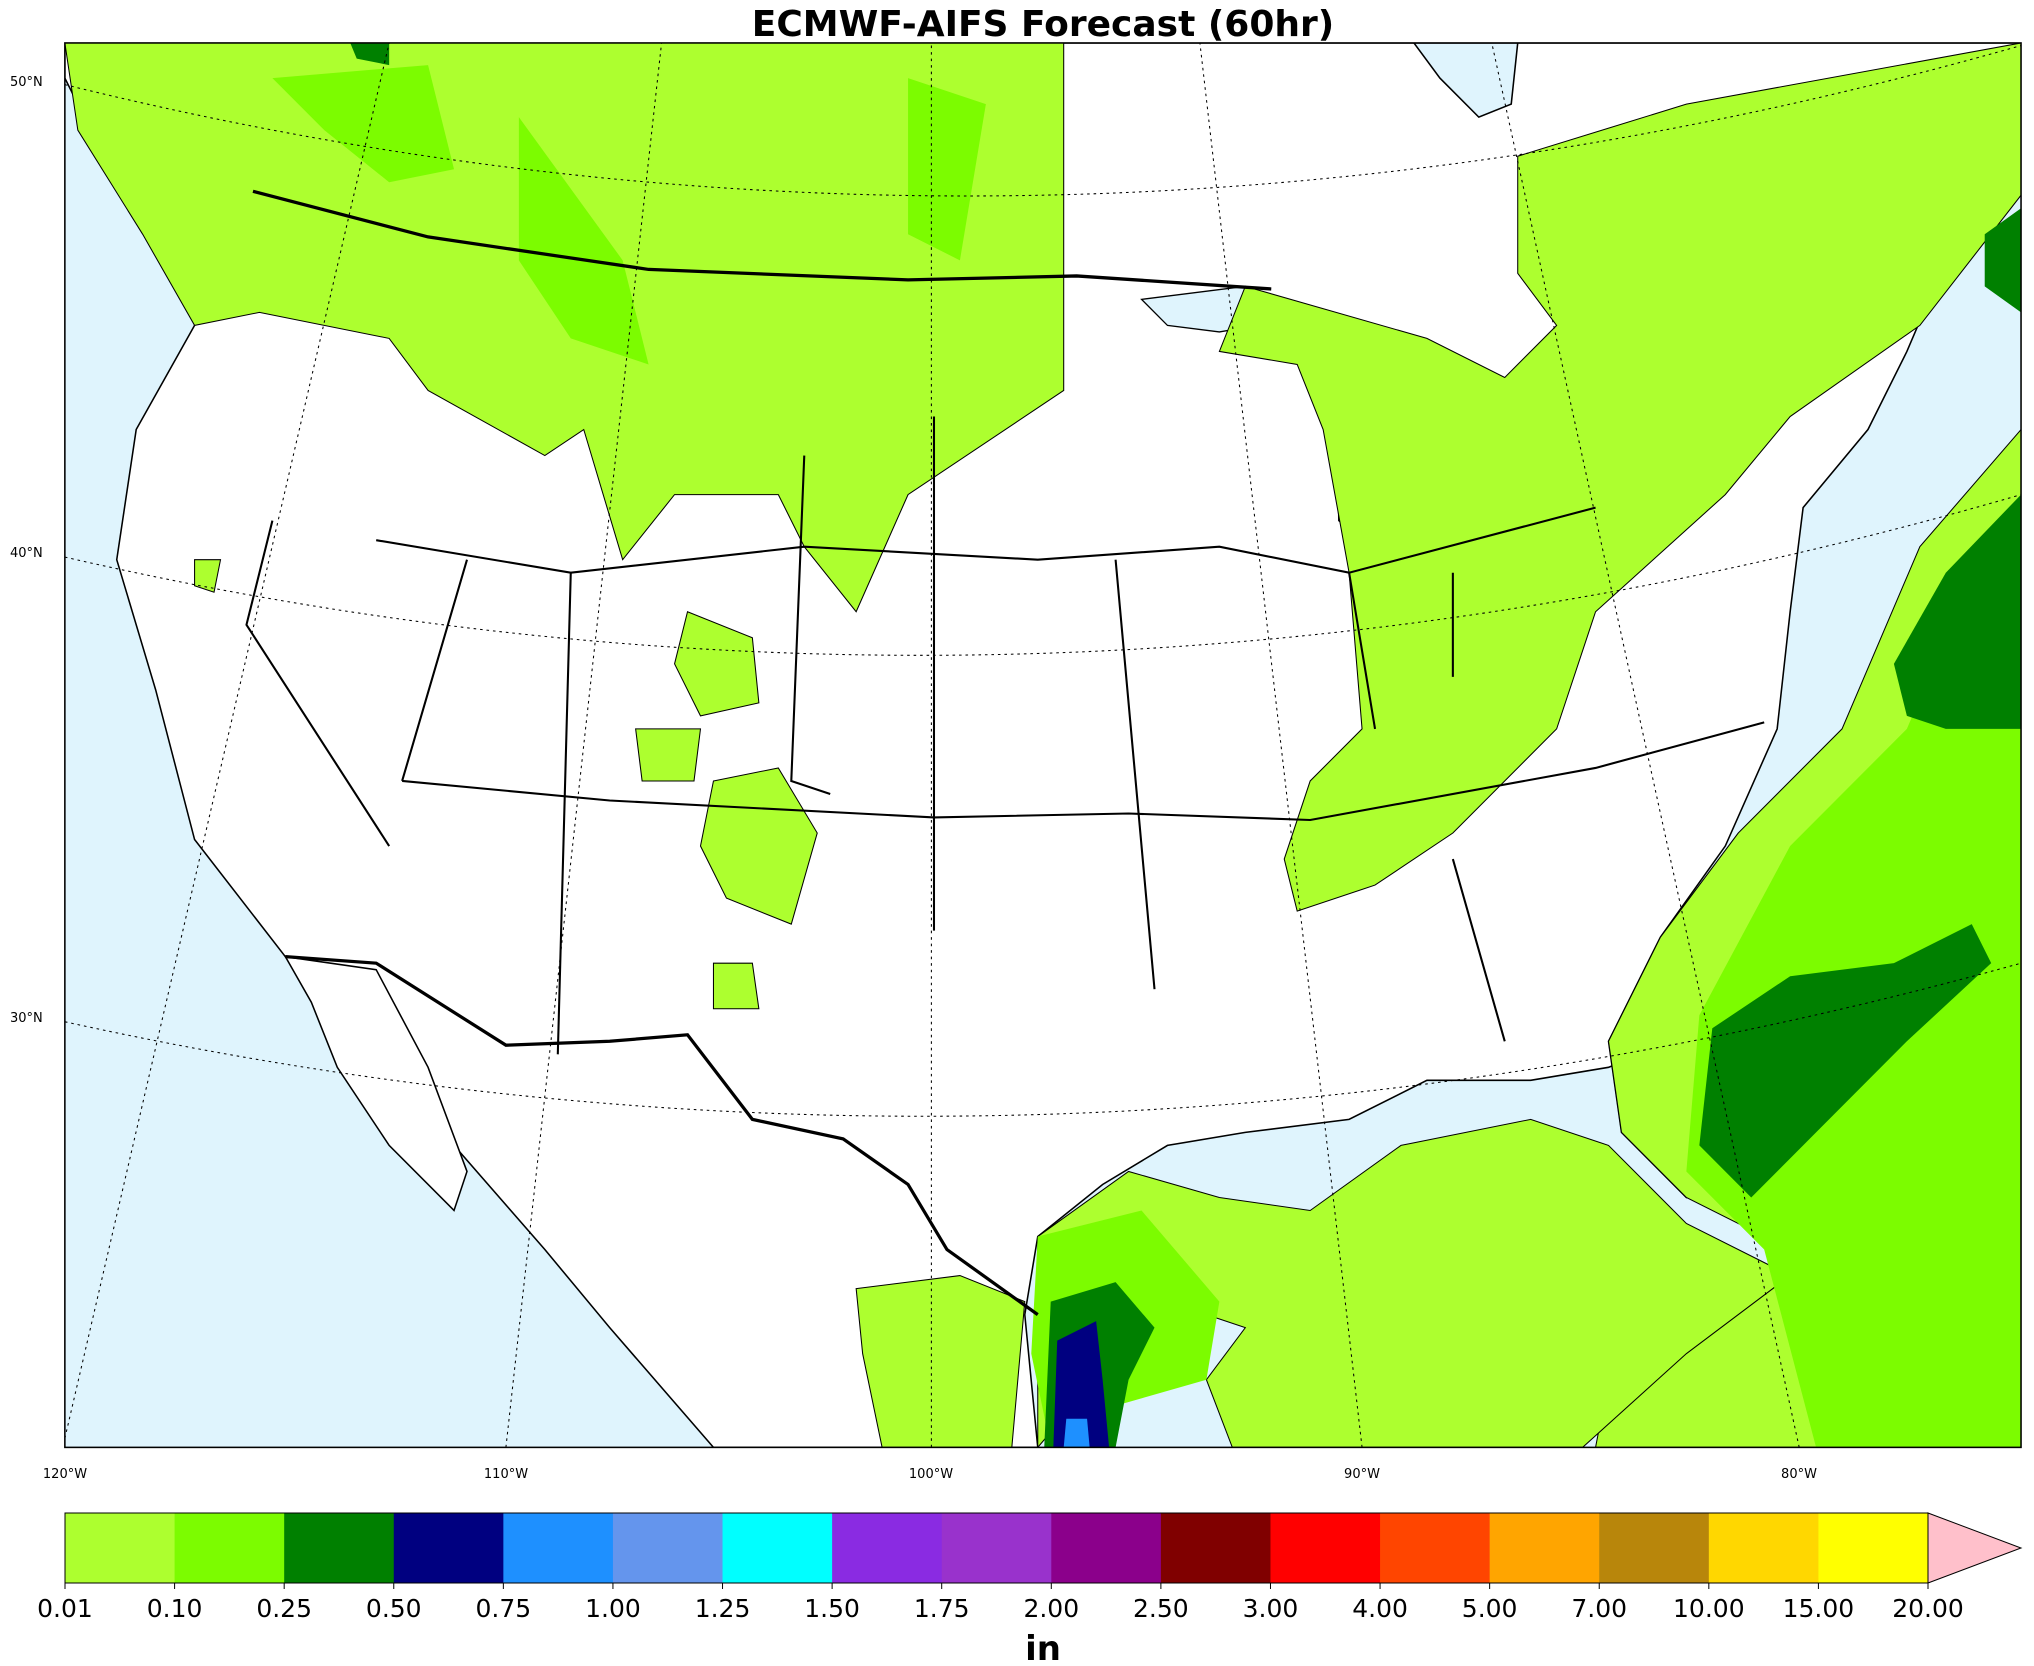 The height and width of the screenshot is (1666, 2034). Describe the element at coordinates (723, 1608) in the screenshot. I see `colorbar-tick-label: 1.25` at that location.